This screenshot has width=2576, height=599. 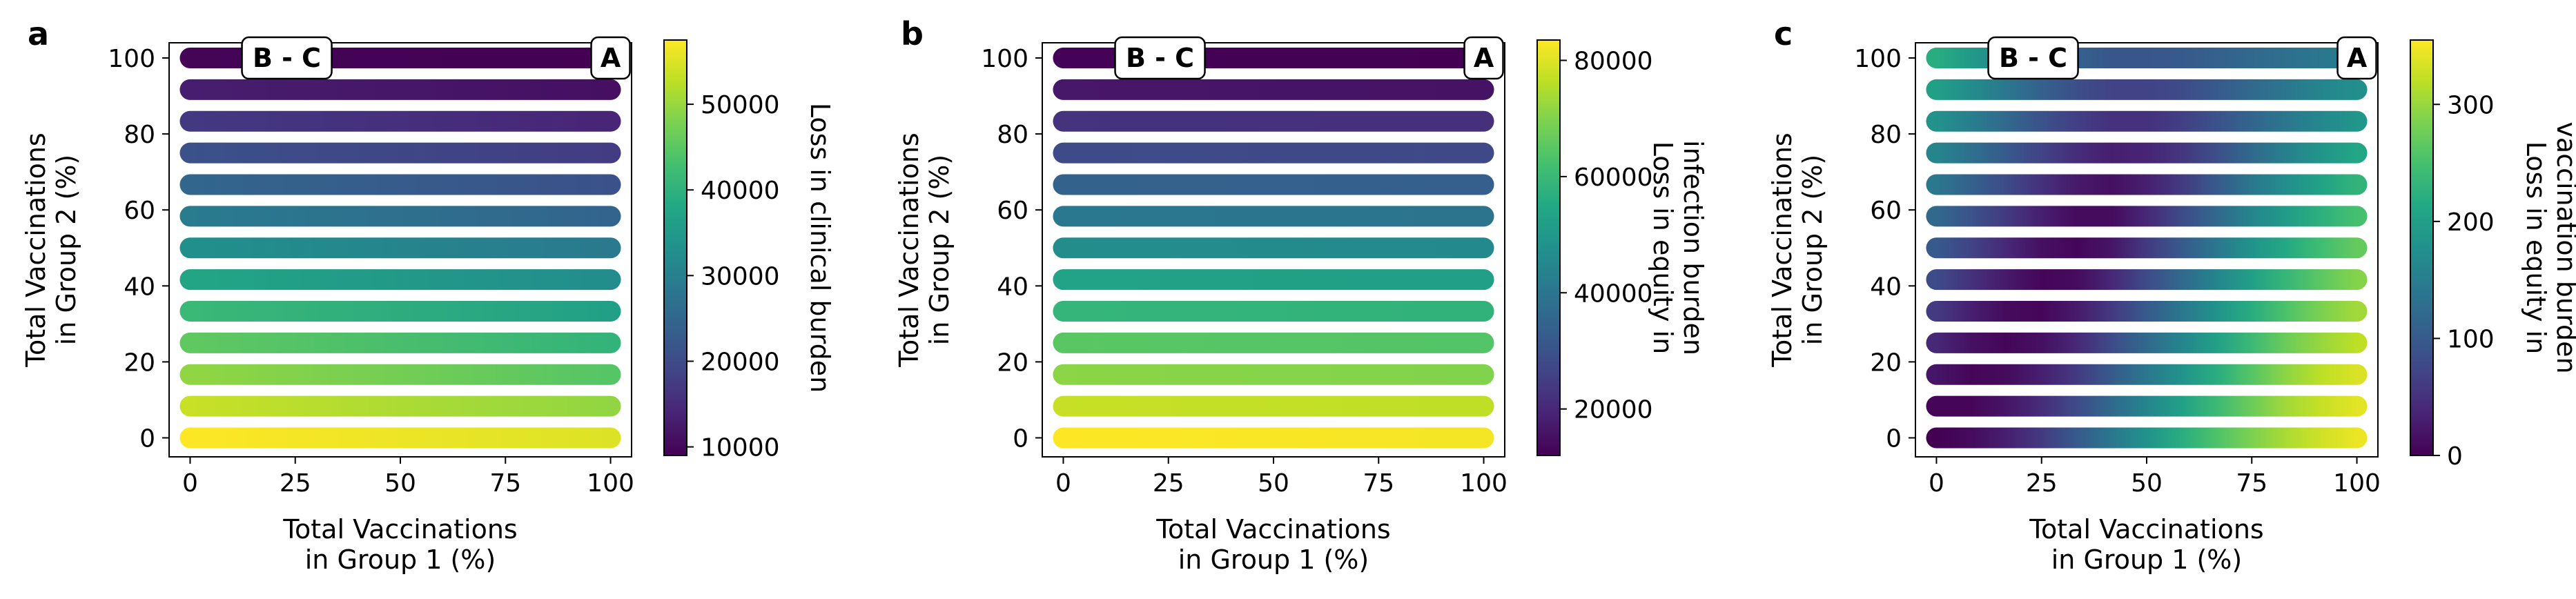 I want to click on panel-letter: b, so click(x=912, y=33).